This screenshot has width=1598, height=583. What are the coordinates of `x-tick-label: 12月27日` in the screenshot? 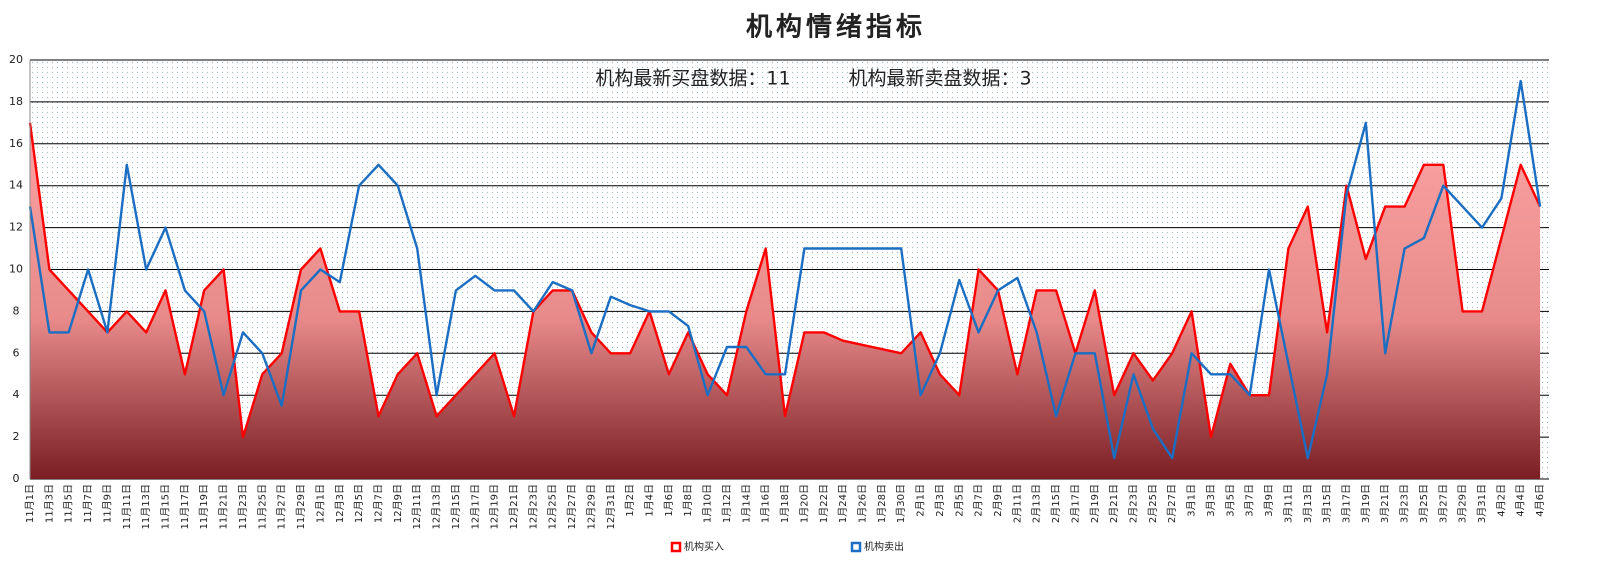 It's located at (572, 506).